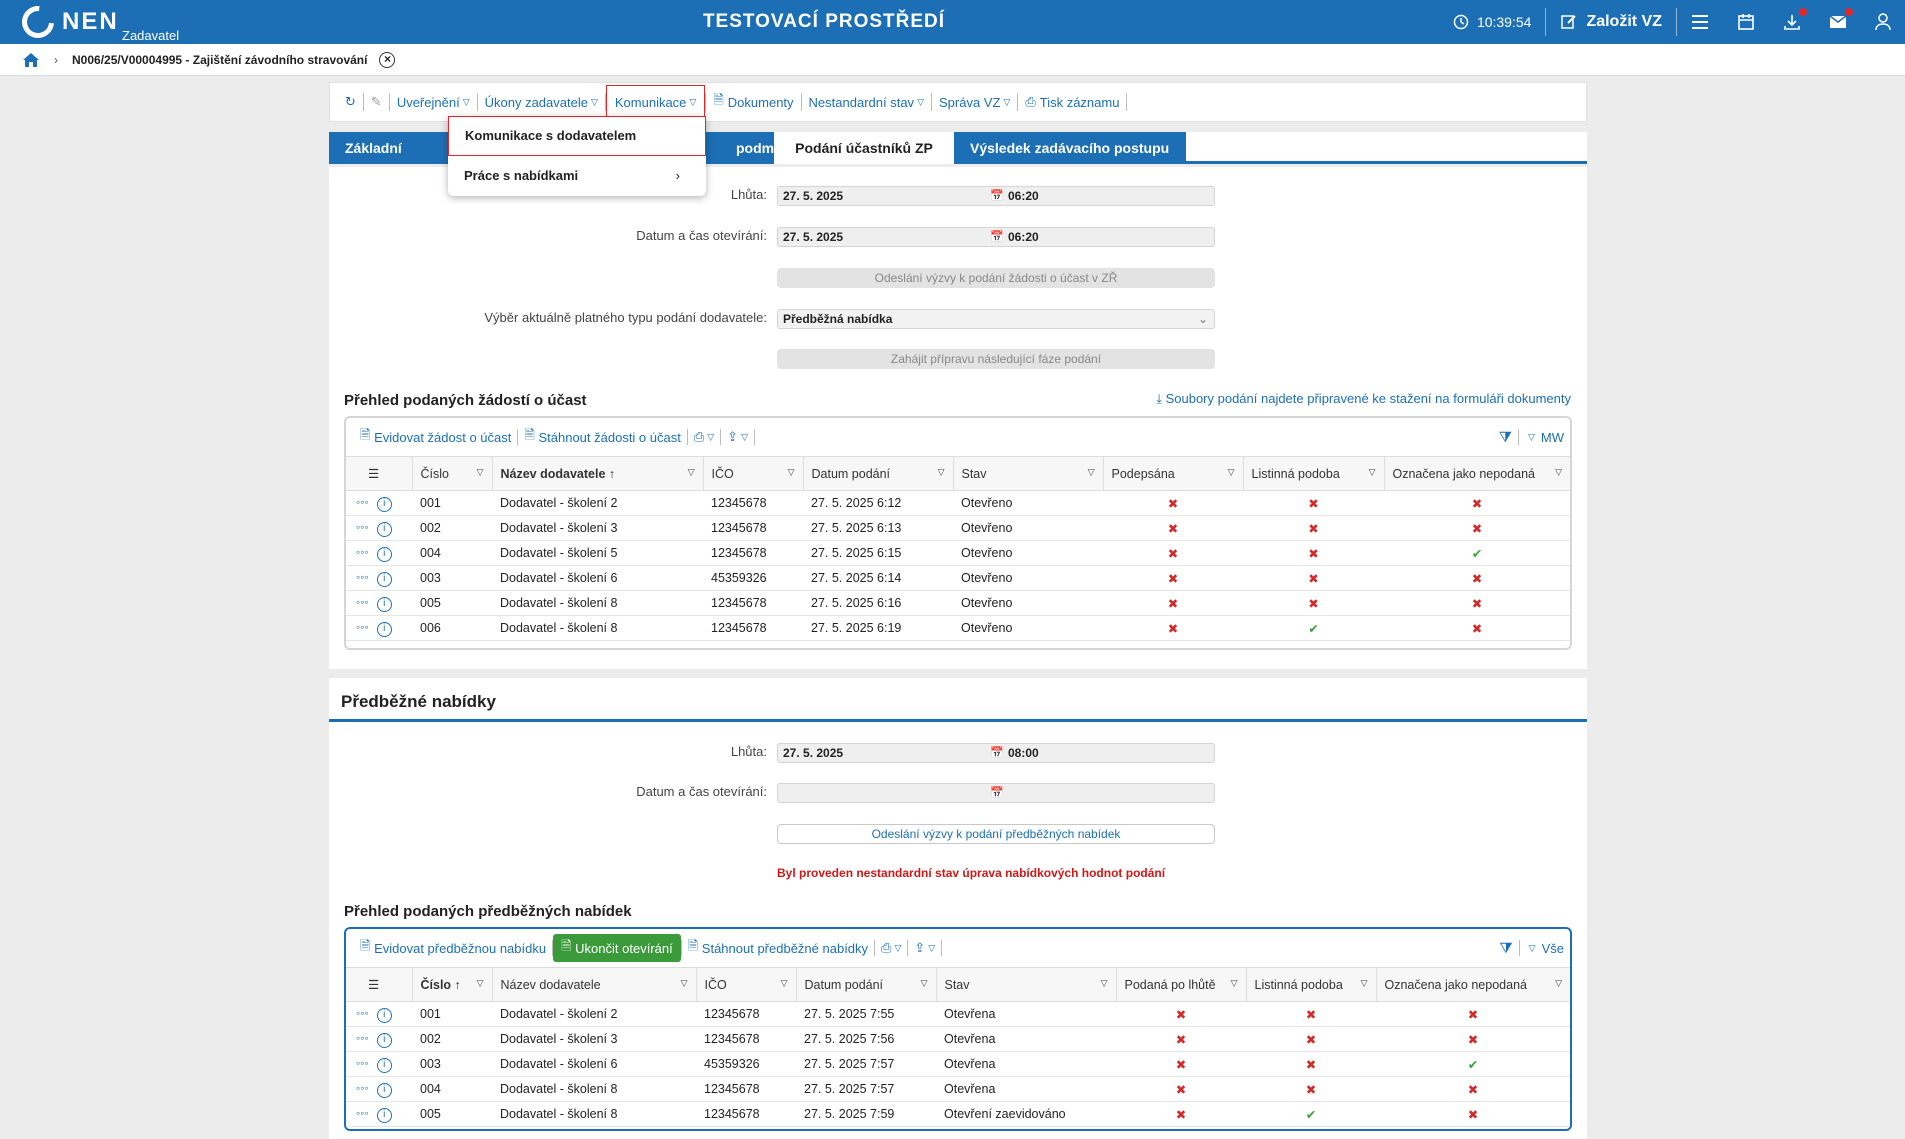  Describe the element at coordinates (1746, 22) in the screenshot. I see `calendar-button` at that location.